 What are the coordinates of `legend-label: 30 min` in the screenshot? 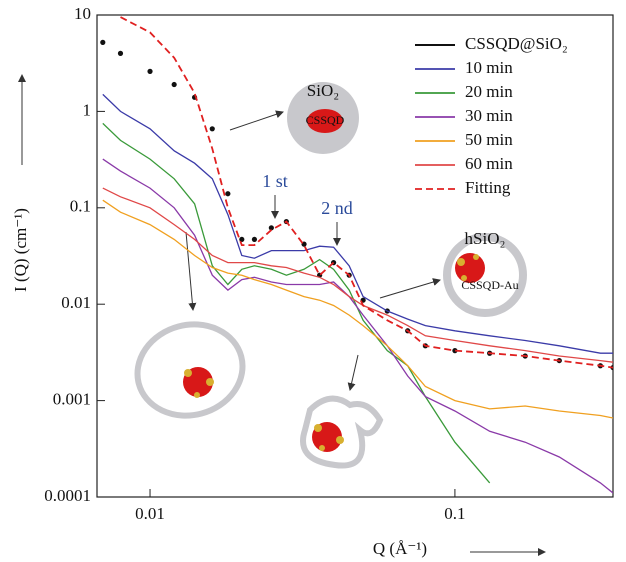 It's located at (489, 115).